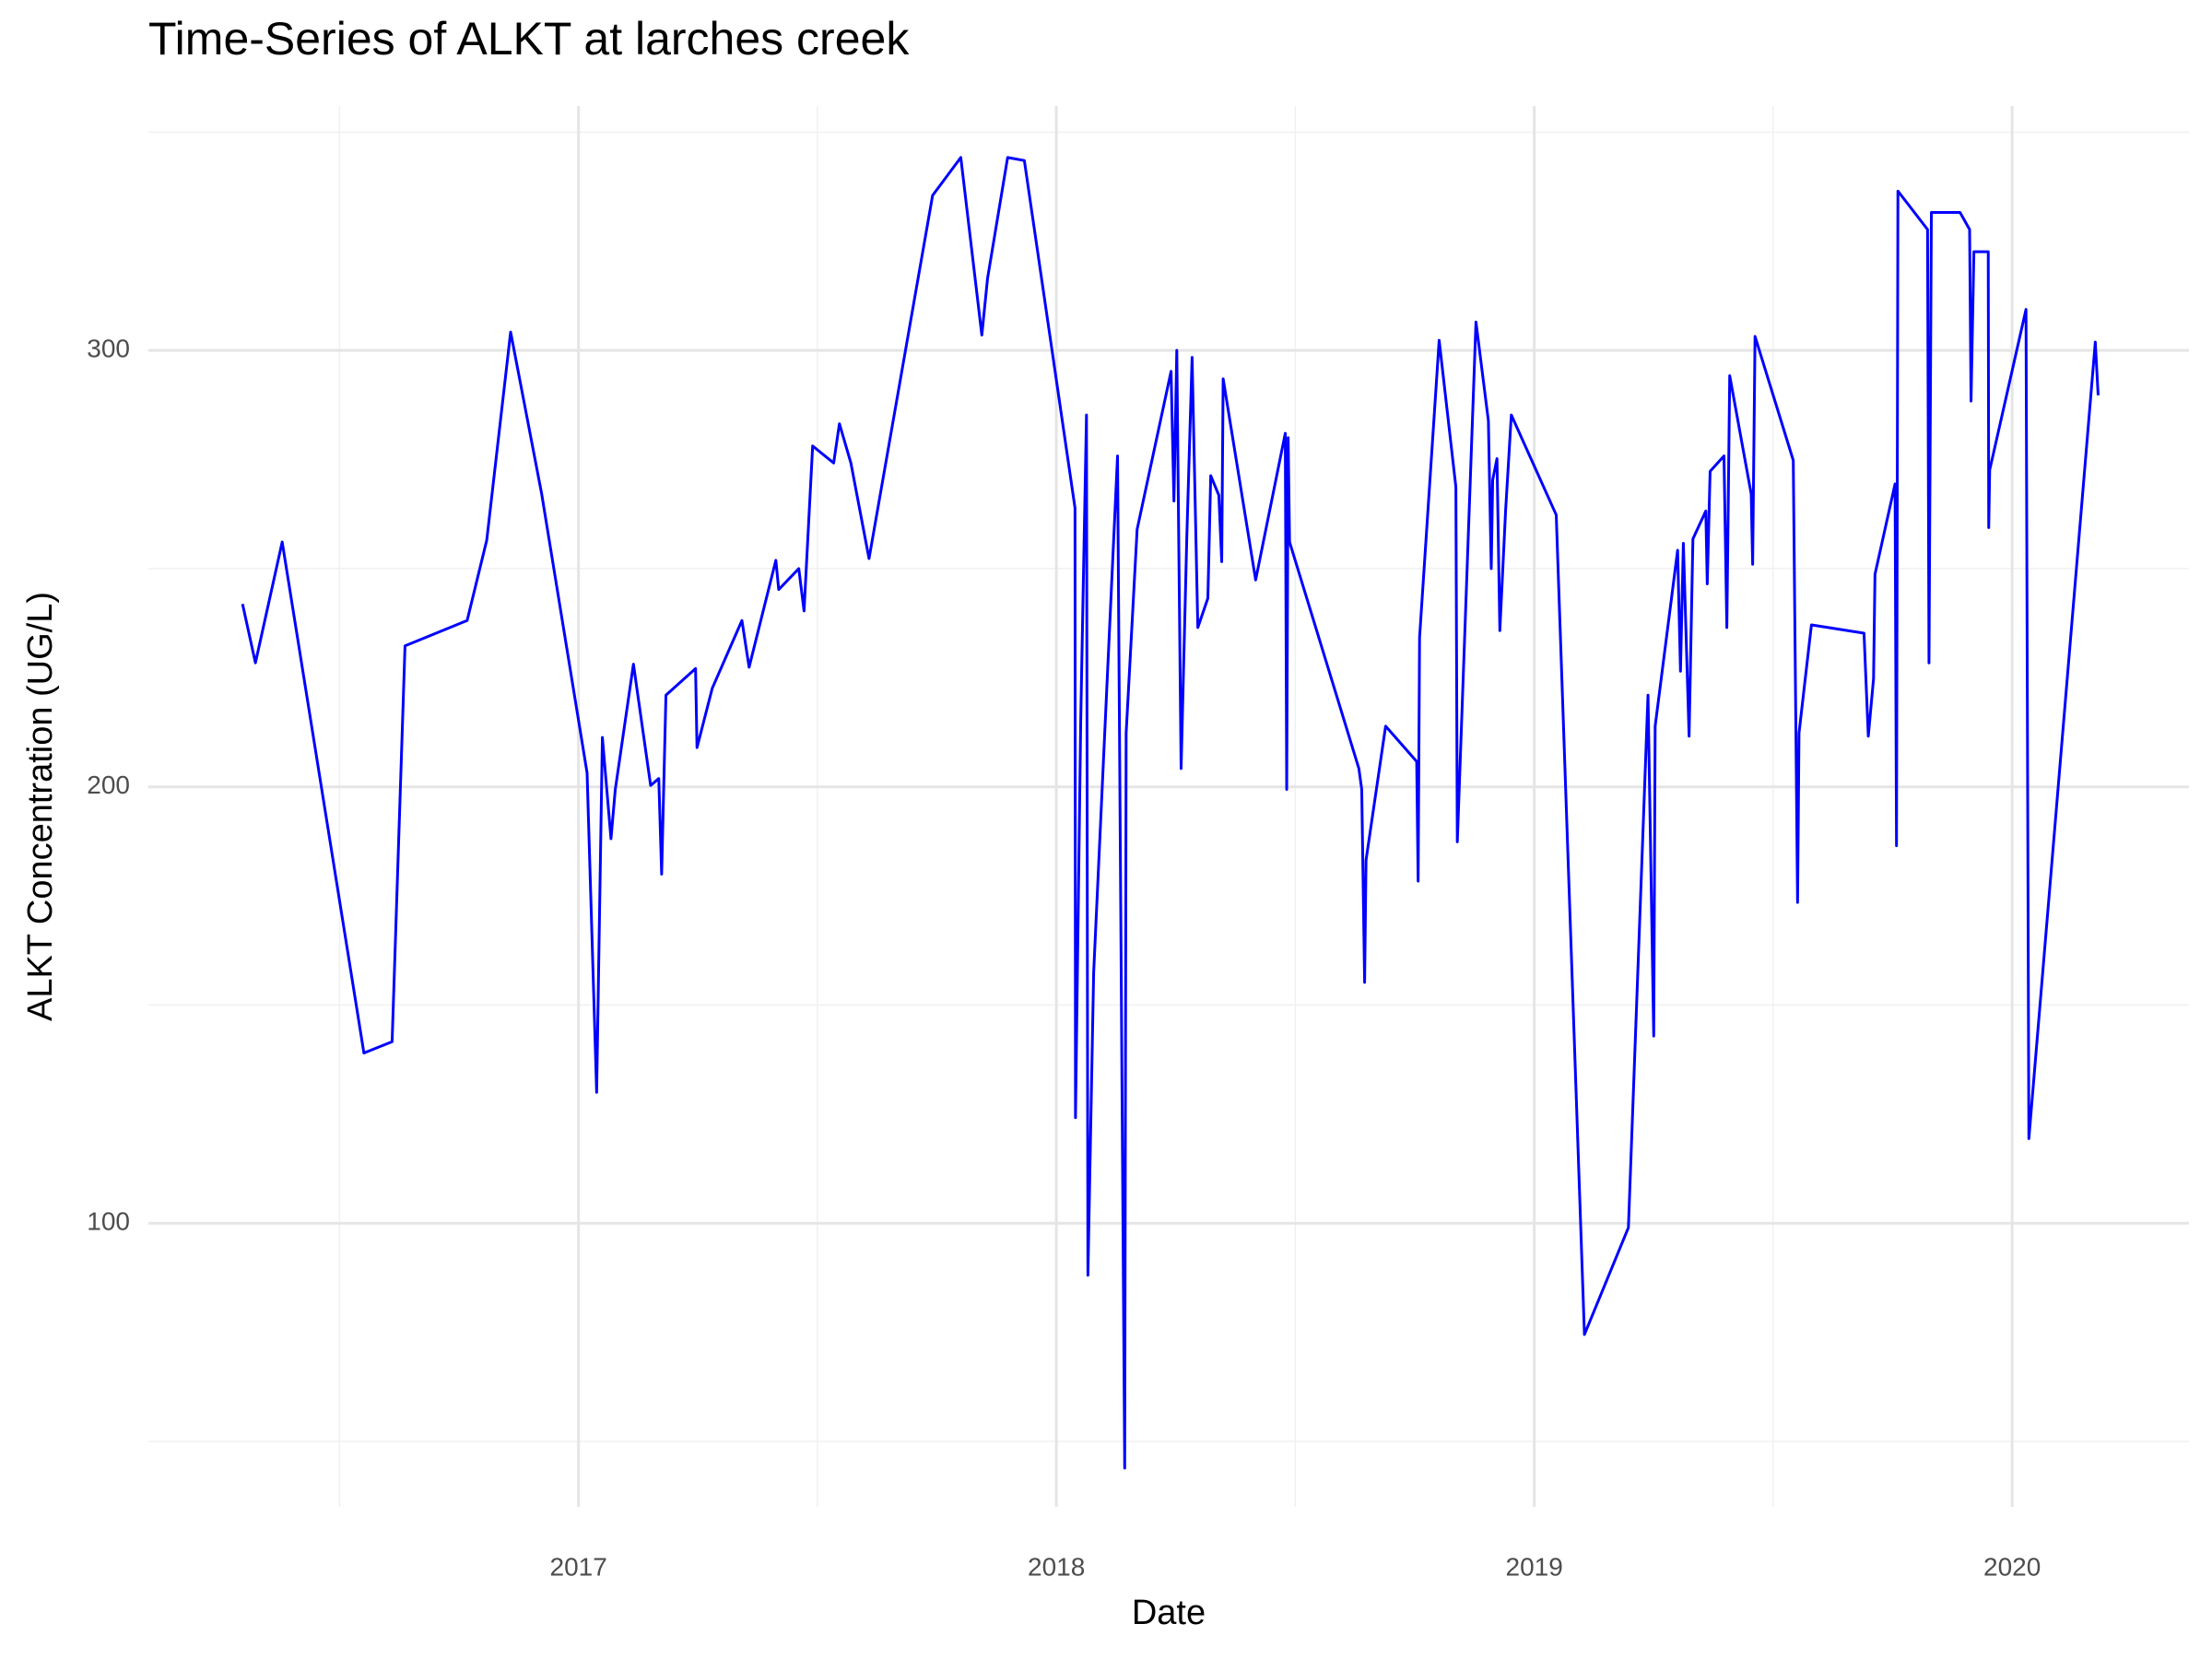 The width and height of the screenshot is (2212, 1659). I want to click on y-tick-label: 300, so click(108, 349).